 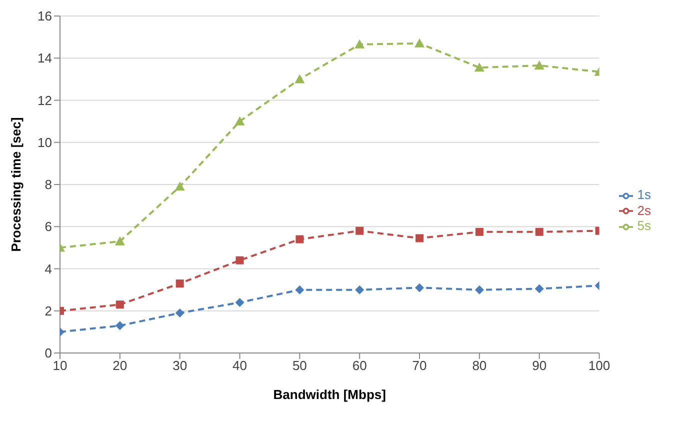 I want to click on y-tick-label: 6, so click(x=48, y=226).